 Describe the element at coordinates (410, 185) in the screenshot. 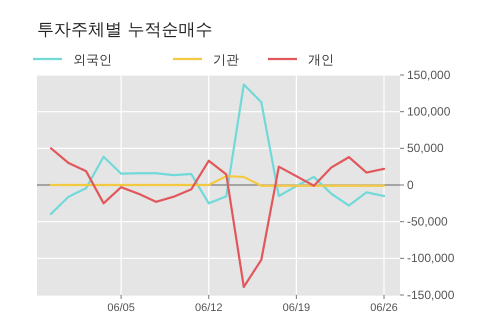

I see `y-tick-label: 0` at that location.